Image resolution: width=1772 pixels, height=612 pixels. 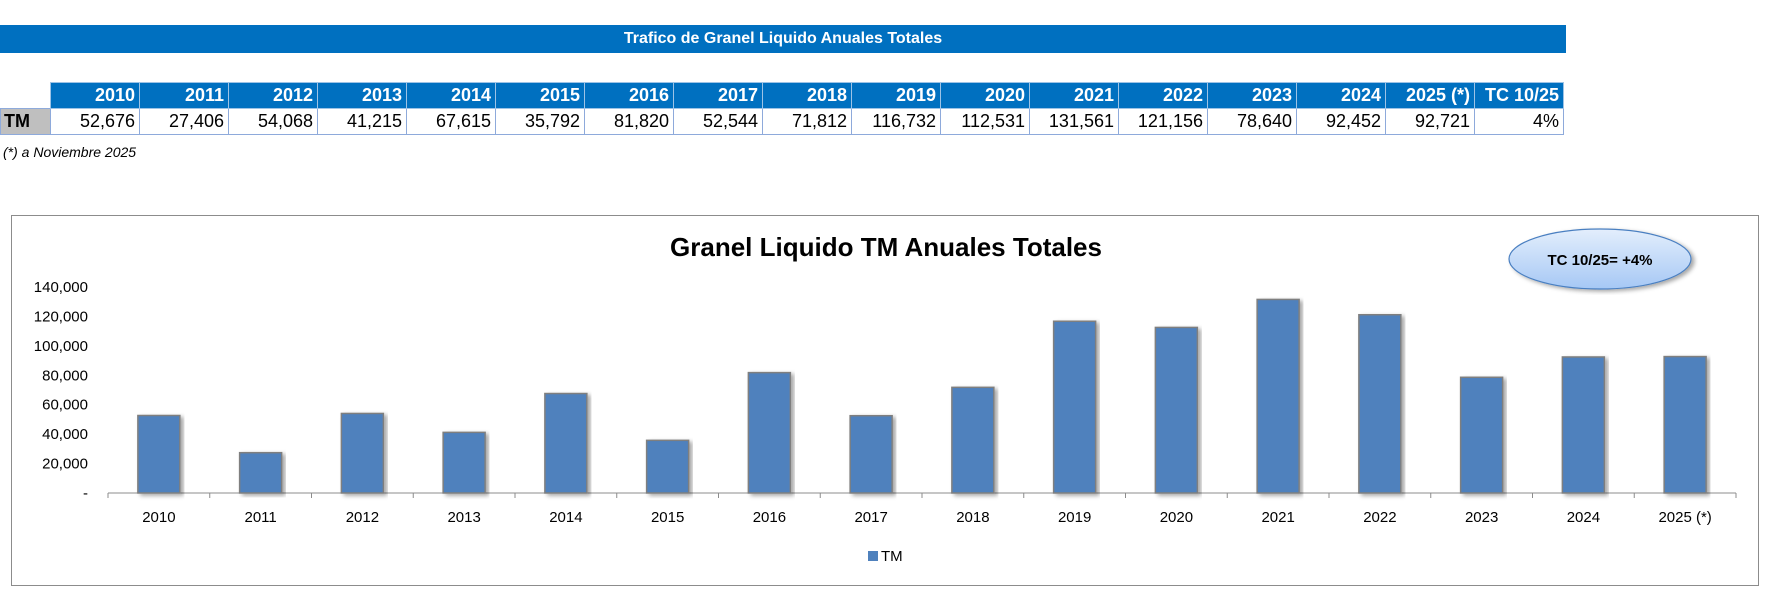 I want to click on table-cell: 54,068, so click(x=273, y=121).